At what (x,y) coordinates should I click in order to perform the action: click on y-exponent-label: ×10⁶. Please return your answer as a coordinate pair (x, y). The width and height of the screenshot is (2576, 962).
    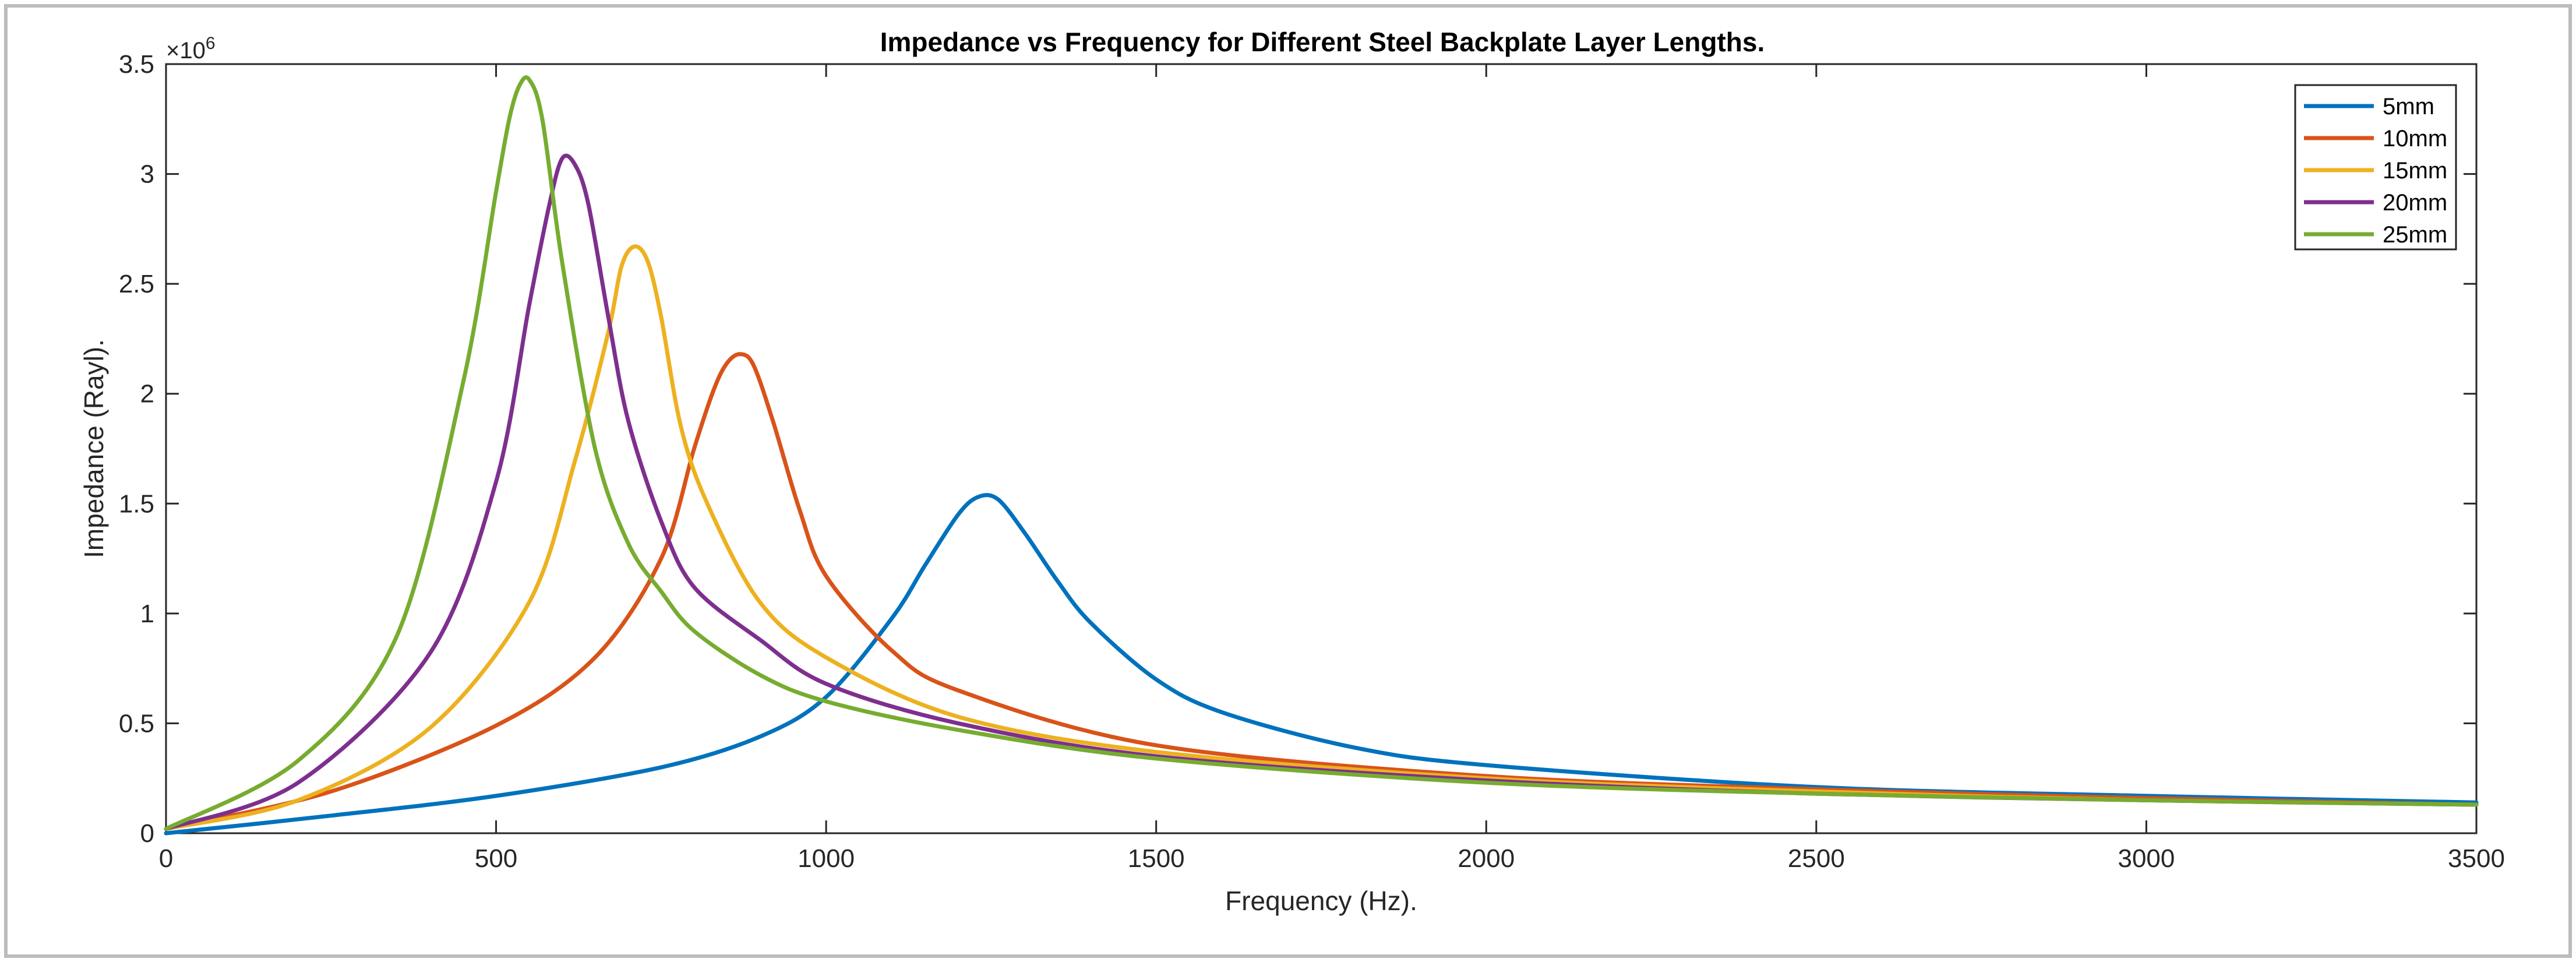
    Looking at the image, I should click on (191, 49).